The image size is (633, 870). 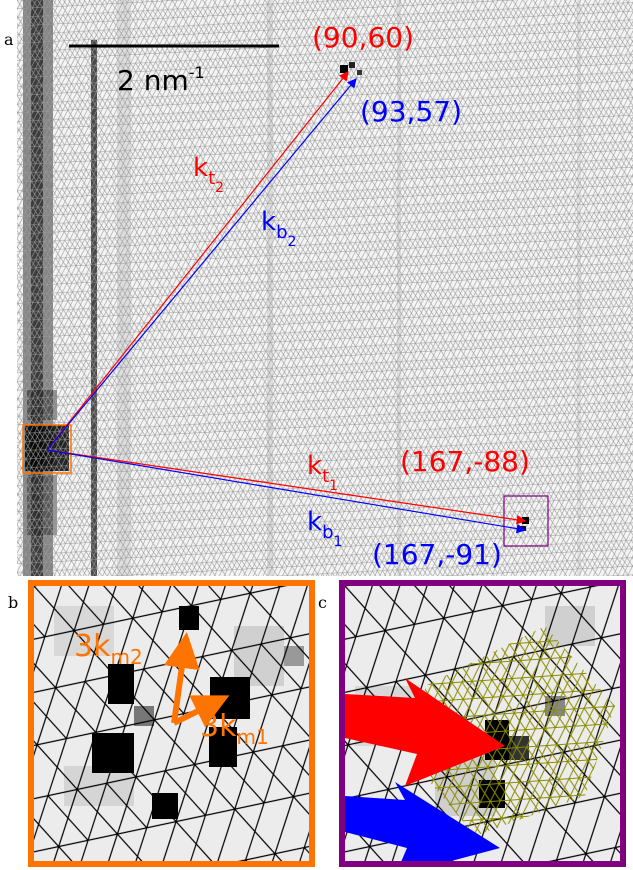 I want to click on label-kt2: kt2, so click(x=208, y=174).